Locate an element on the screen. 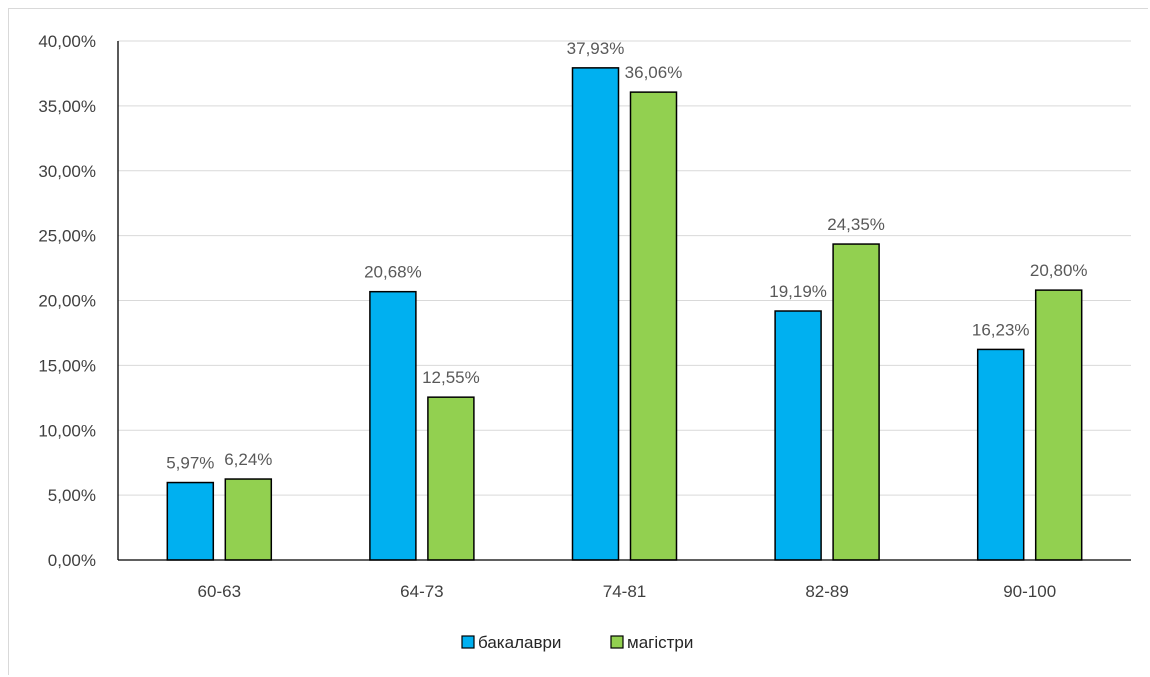 The height and width of the screenshot is (677, 1150). y-tick-label: 35,00% is located at coordinates (67, 106).